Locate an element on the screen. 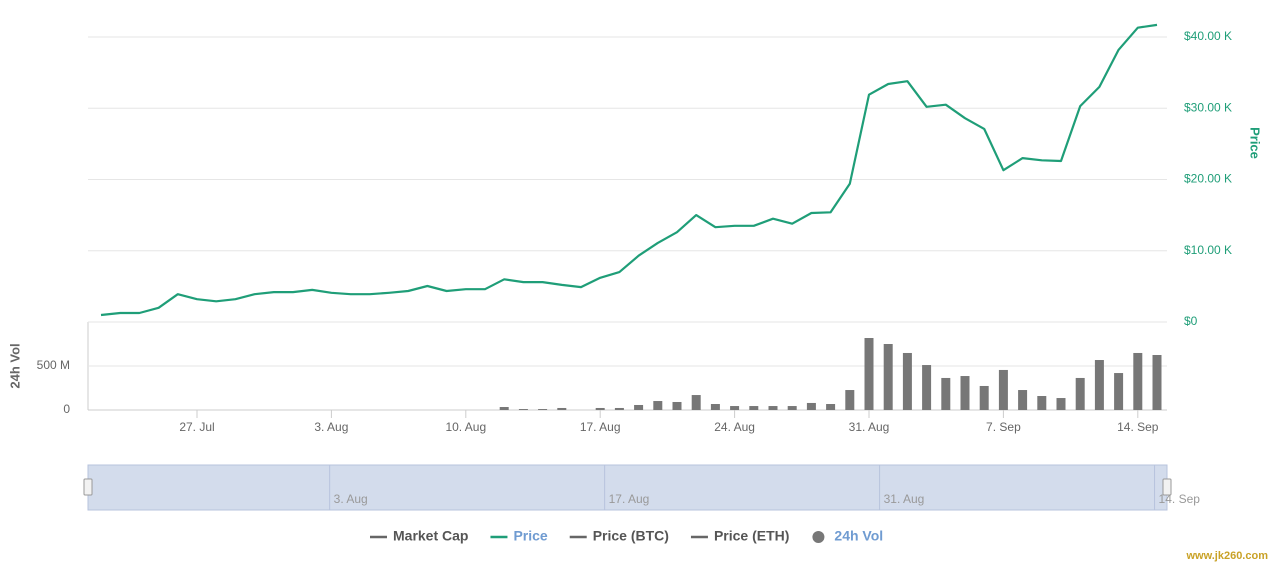  watermark: www.jk260.com is located at coordinates (1226, 556).